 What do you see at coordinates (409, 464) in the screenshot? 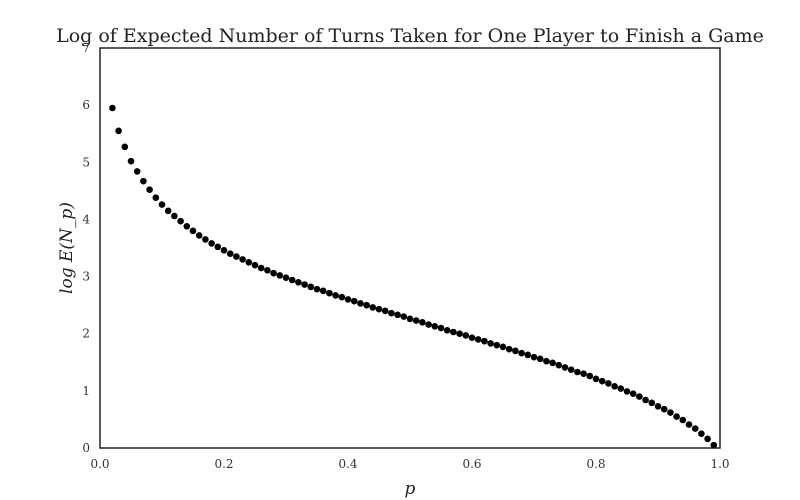
I see `x-axis-ticks: 0.0 0.2 0.4 0.6 0.8 1.0` at bounding box center [409, 464].